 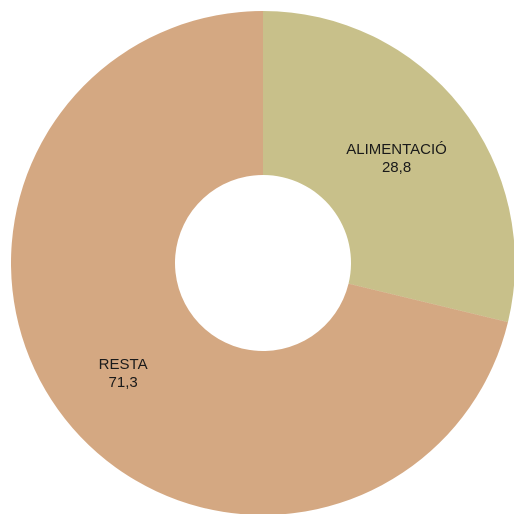 I want to click on slice-value-resta: 71,3, so click(x=123, y=382).